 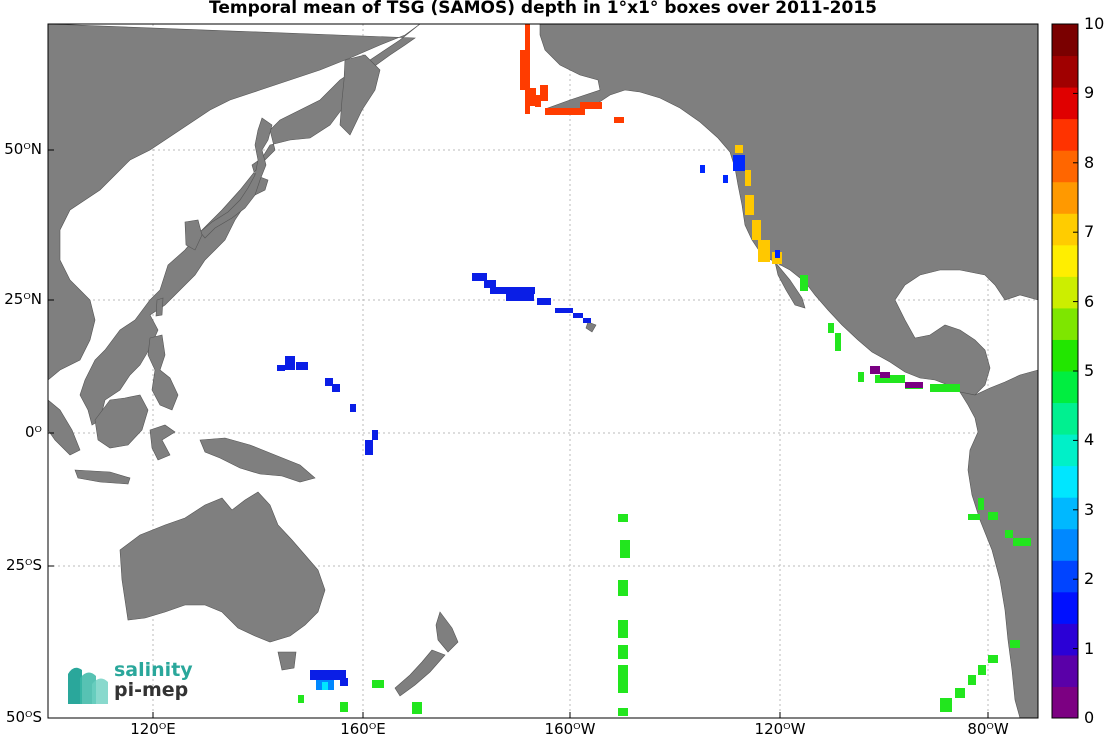 I want to click on ytick-25n: 25ᴼN, so click(x=23, y=299).